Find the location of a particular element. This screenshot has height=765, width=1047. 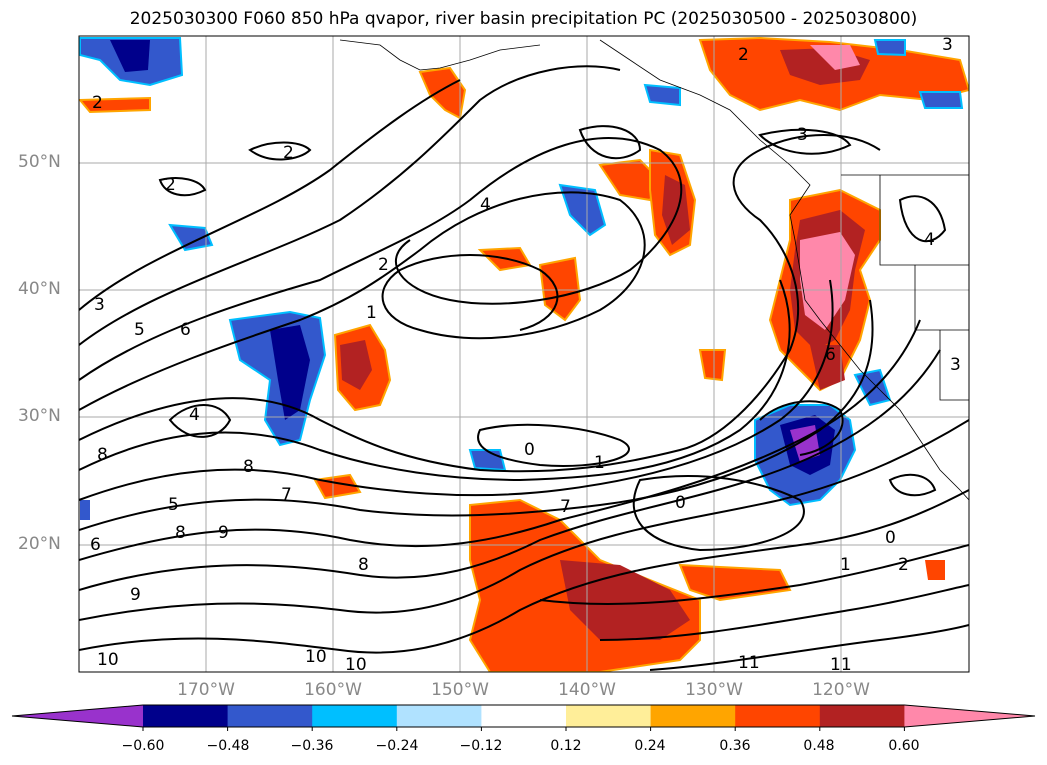

lat-label: 30°N is located at coordinates (39, 416).